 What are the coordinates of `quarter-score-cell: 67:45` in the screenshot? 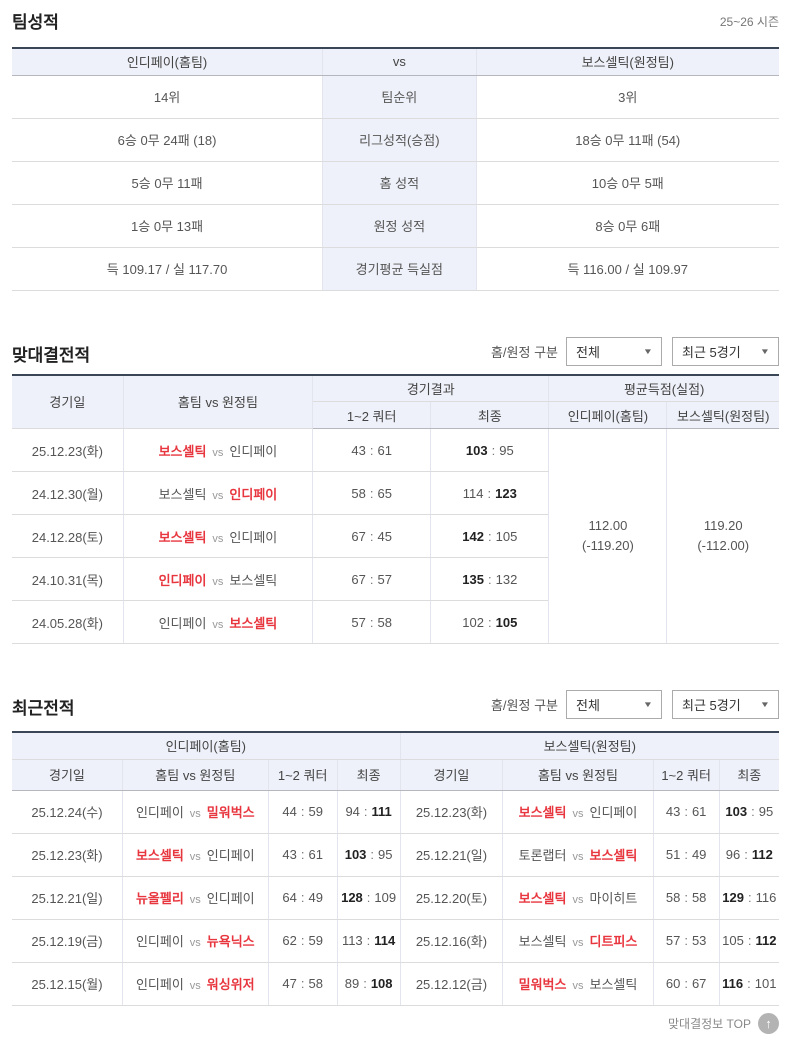 It's located at (372, 536).